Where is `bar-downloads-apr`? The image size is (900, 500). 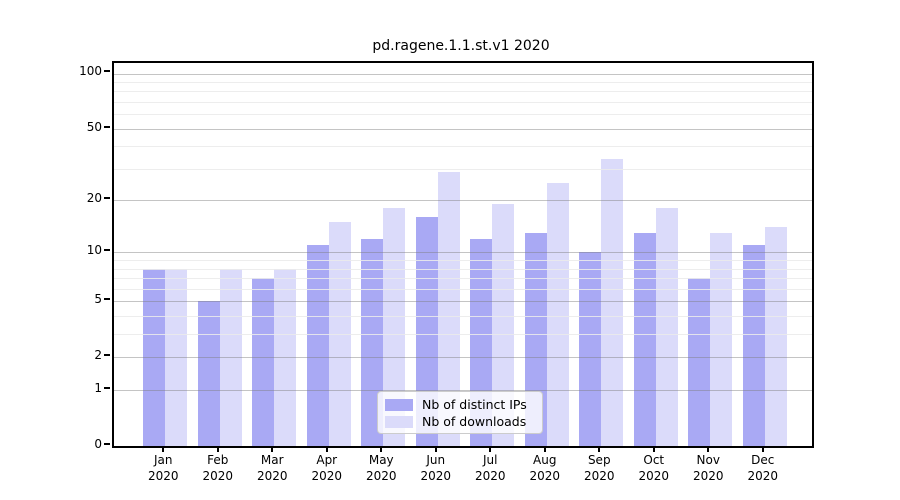 bar-downloads-apr is located at coordinates (339, 334).